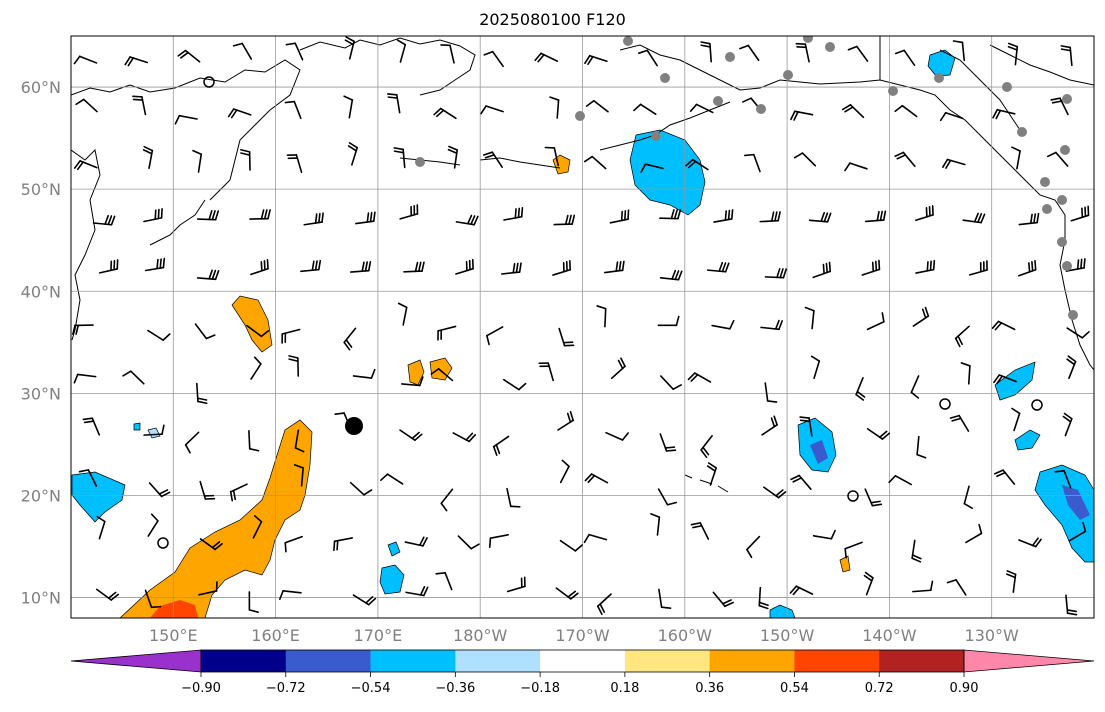 Image resolution: width=1105 pixels, height=712 pixels. I want to click on colorbar-tick-label: 0.18, so click(624, 688).